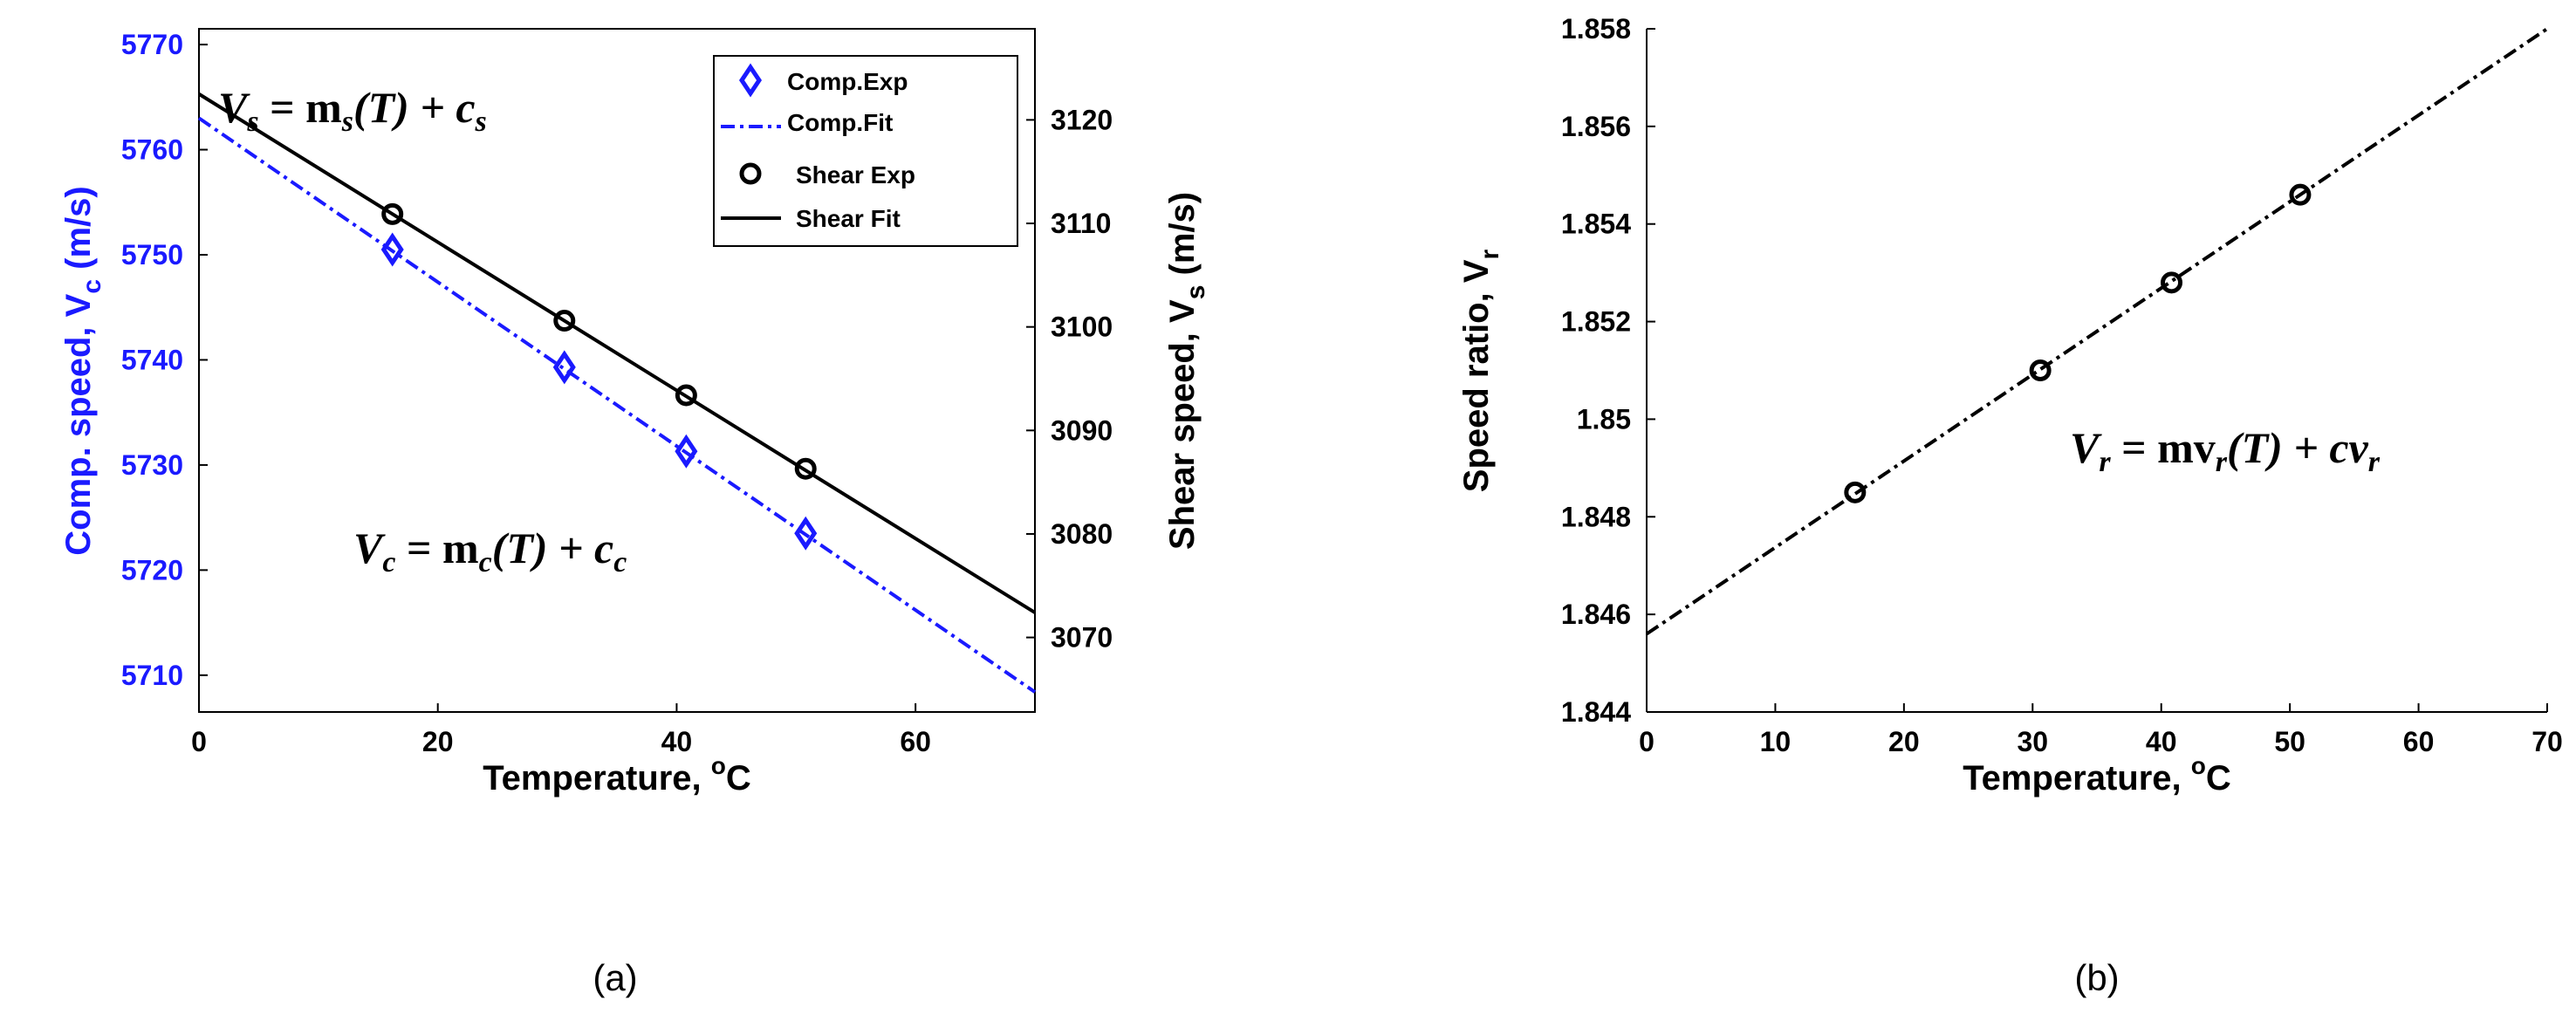 The image size is (2576, 1020). Describe the element at coordinates (152, 44) in the screenshot. I see `left-y-tick-label: 5770` at that location.